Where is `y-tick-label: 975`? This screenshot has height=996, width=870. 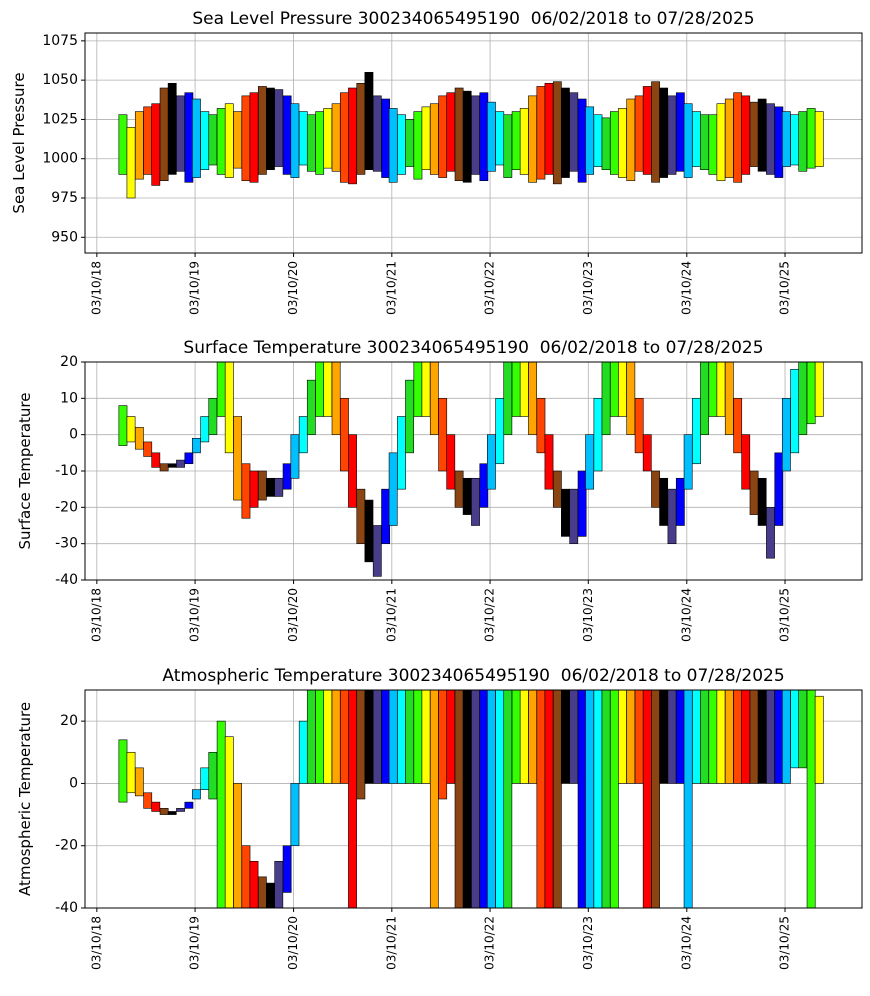
y-tick-label: 975 is located at coordinates (64, 198).